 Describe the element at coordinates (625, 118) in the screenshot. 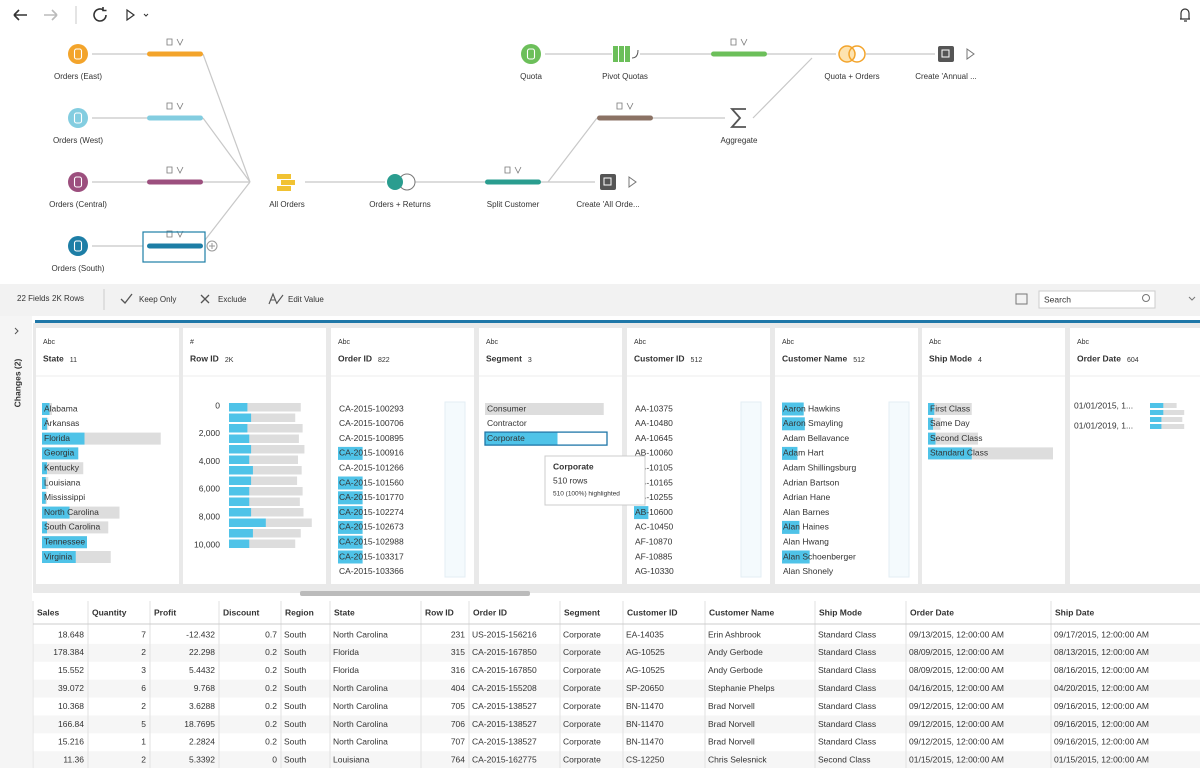

I see `clean-step` at that location.